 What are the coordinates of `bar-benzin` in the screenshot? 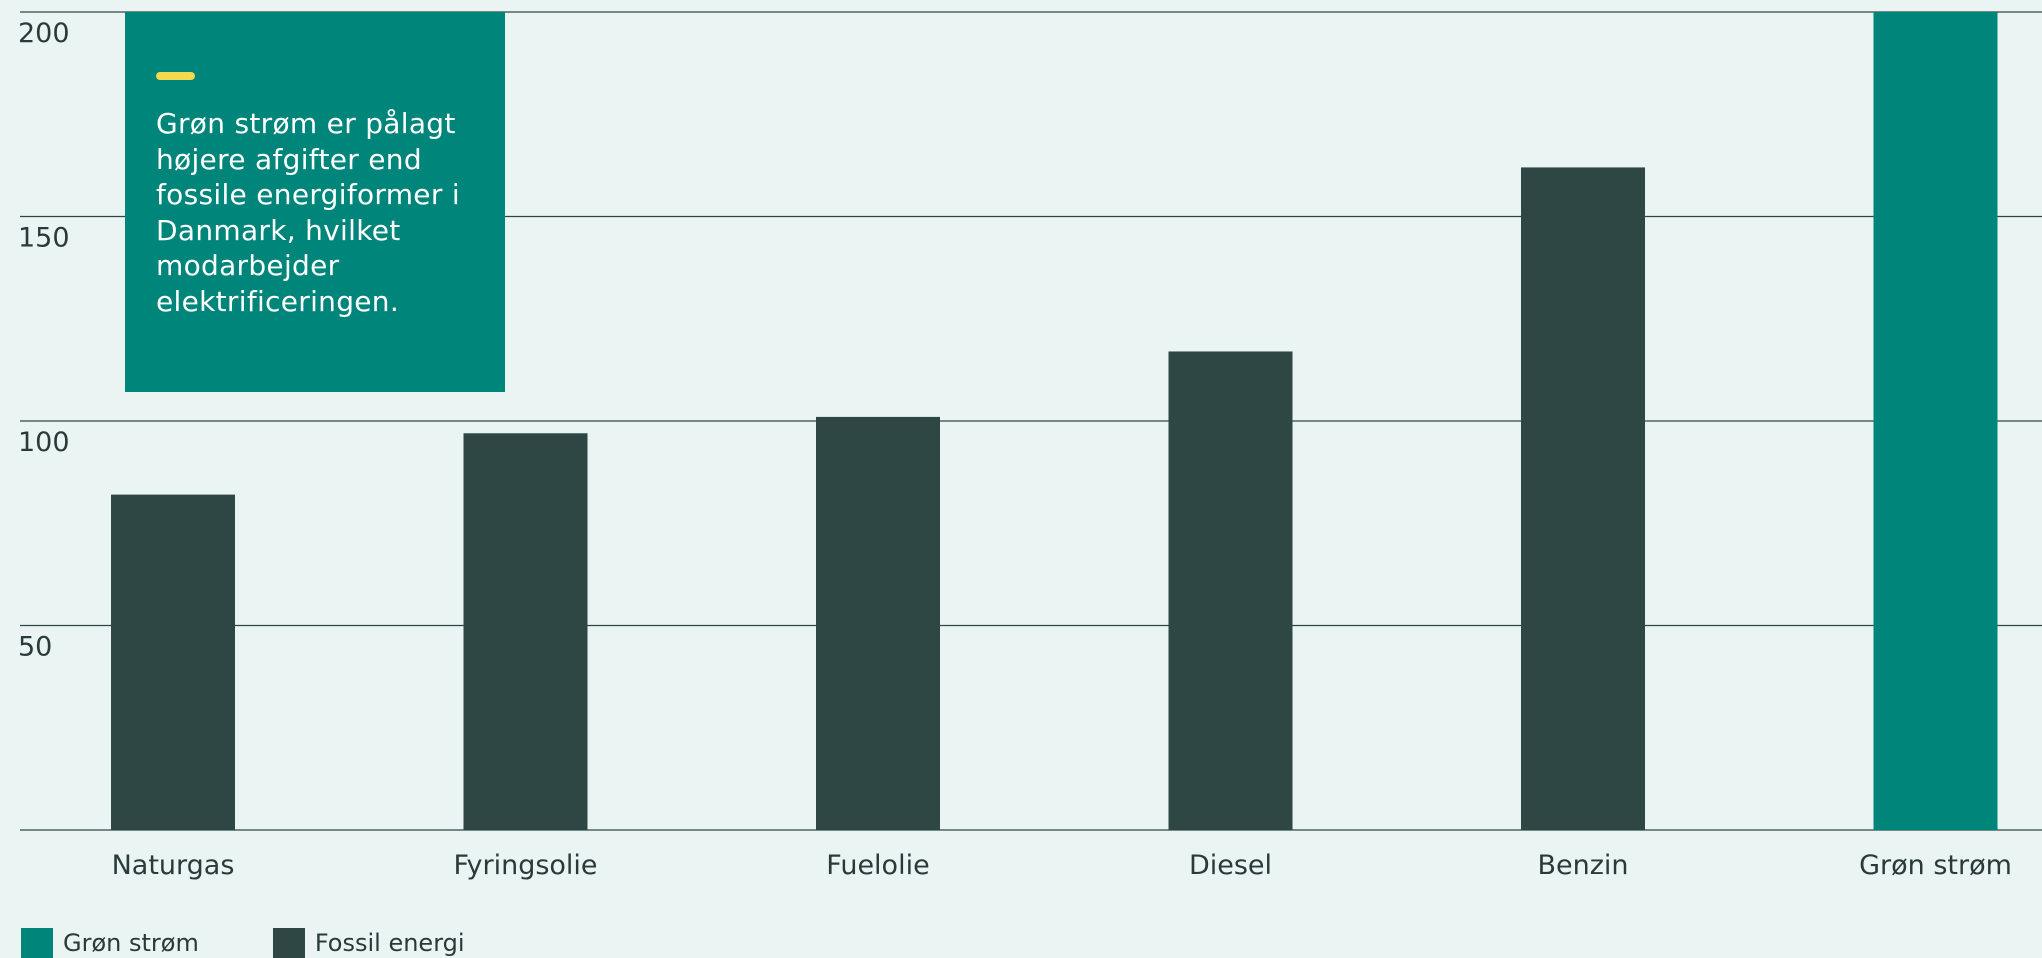 It's located at (1583, 499).